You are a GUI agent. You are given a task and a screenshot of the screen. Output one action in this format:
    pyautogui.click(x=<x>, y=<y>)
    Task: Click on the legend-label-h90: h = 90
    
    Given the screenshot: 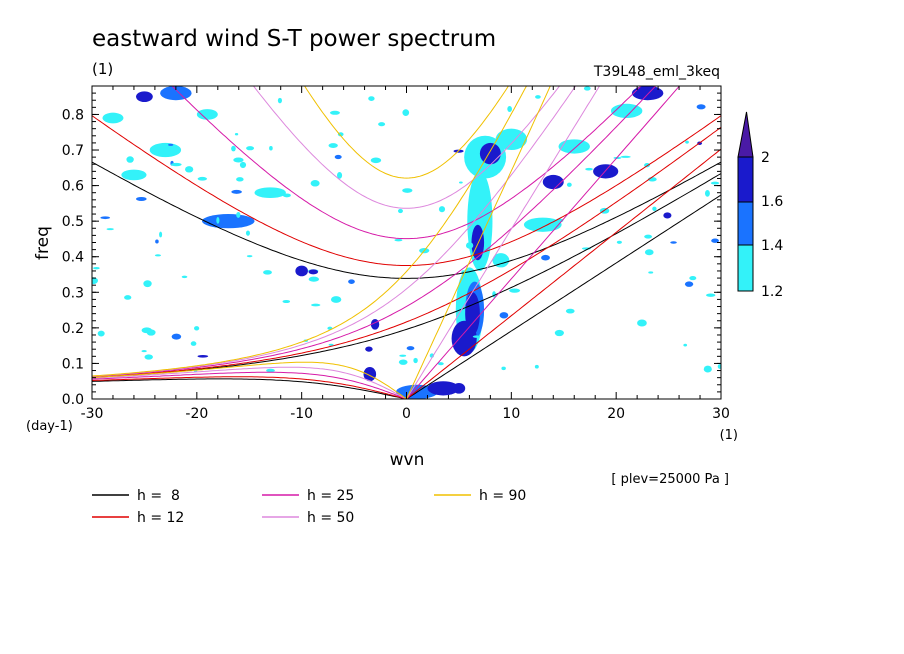 What is the action you would take?
    pyautogui.click(x=502, y=496)
    